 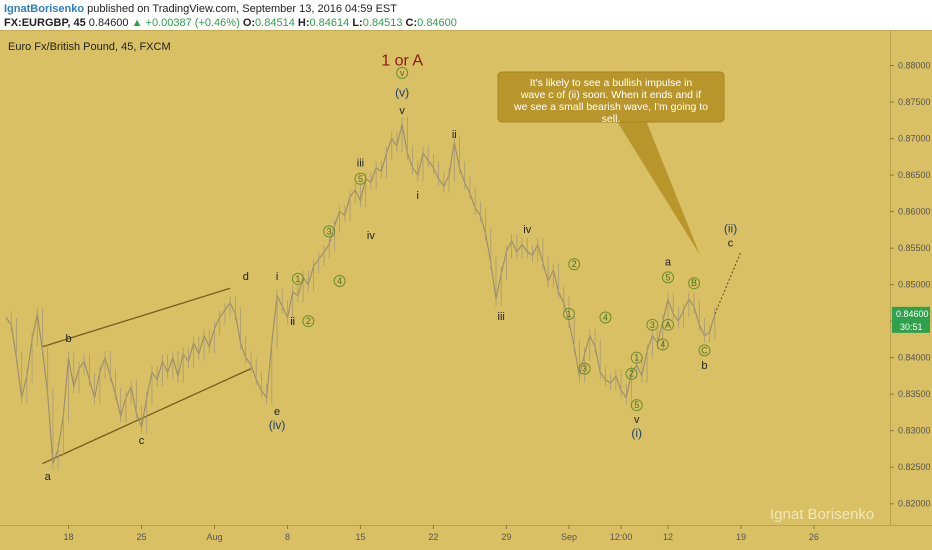 I want to click on wave-degree-label: (v), so click(x=402, y=93).